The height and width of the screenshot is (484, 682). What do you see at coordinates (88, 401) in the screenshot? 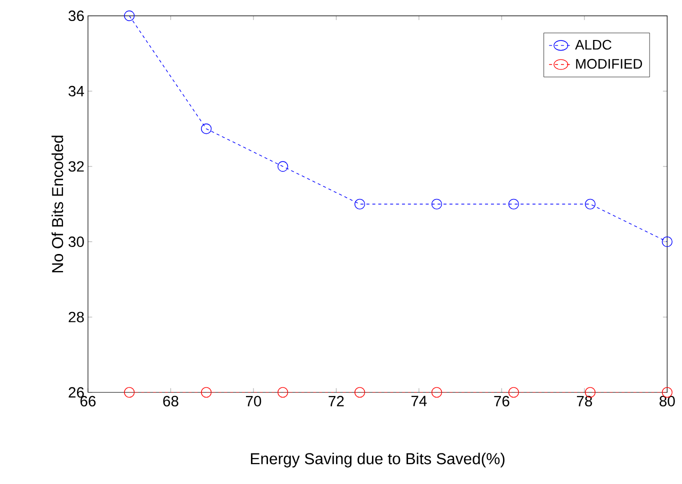
I see `x-tick-label: 66` at bounding box center [88, 401].